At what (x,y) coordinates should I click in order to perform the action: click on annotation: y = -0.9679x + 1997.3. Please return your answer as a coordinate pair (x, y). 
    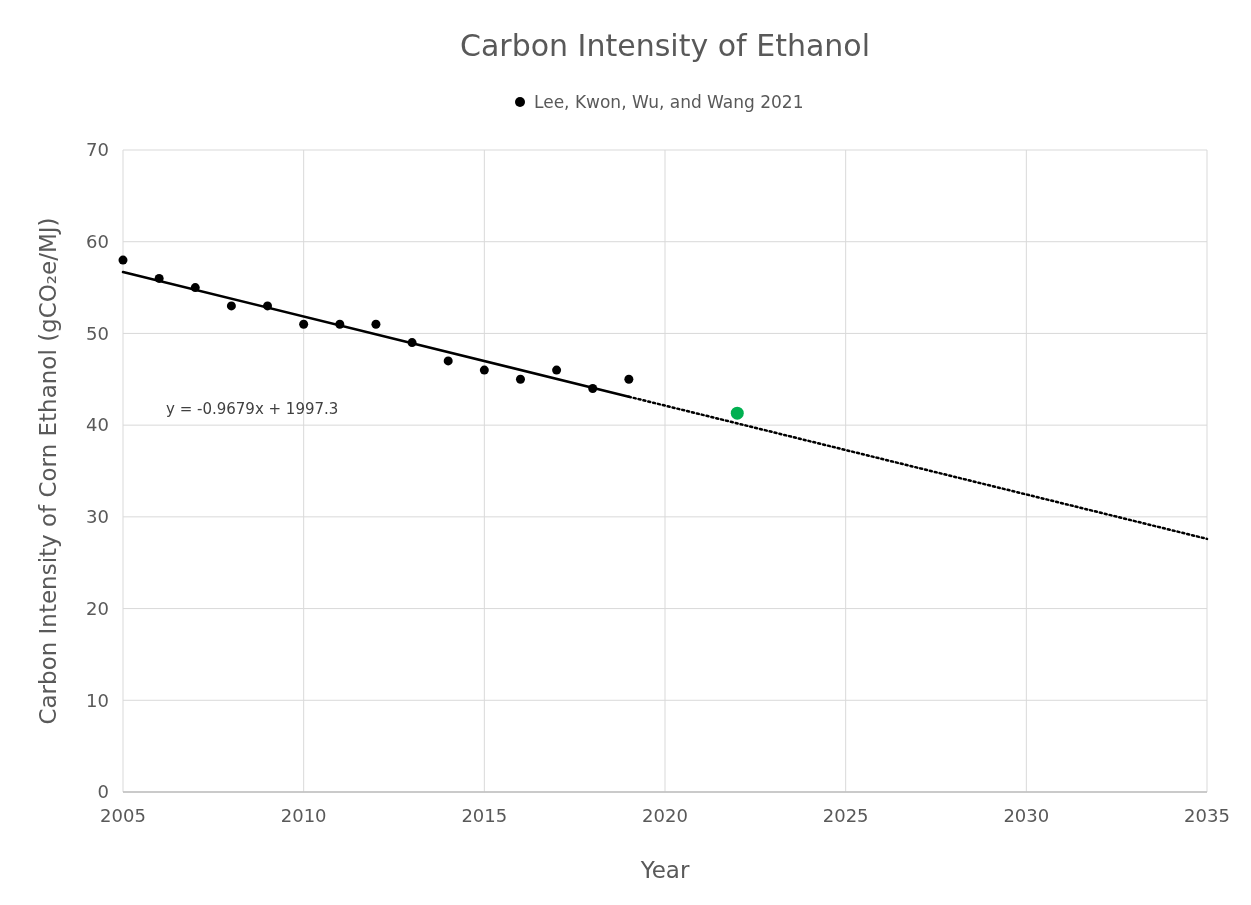
    Looking at the image, I should click on (252, 409).